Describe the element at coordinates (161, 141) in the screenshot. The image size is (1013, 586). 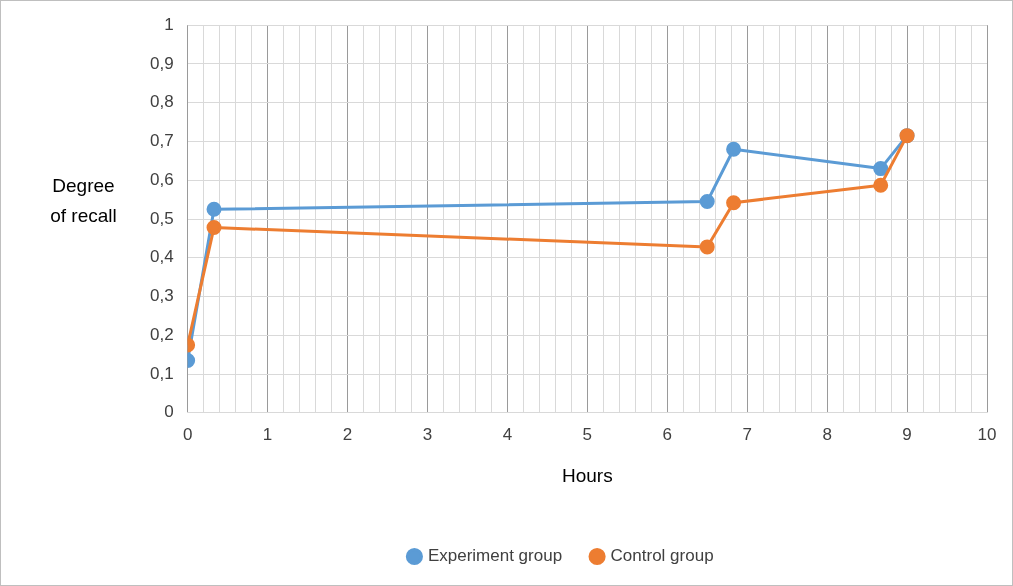
I see `y-tick-label: 0,7` at that location.